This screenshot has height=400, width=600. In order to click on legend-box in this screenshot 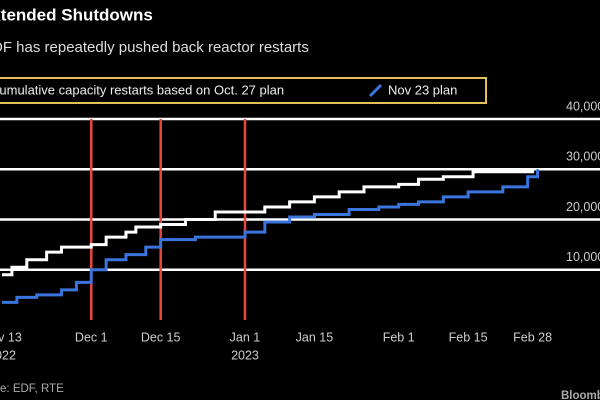, I will do `click(243, 90)`.